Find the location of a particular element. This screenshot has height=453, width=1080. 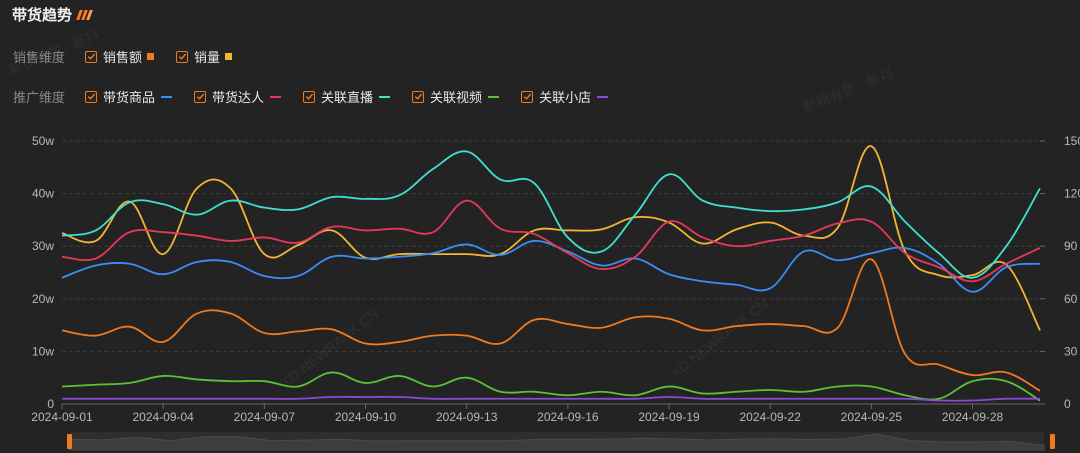

x-axis-tick-label: 2024-09-19 is located at coordinates (669, 417).